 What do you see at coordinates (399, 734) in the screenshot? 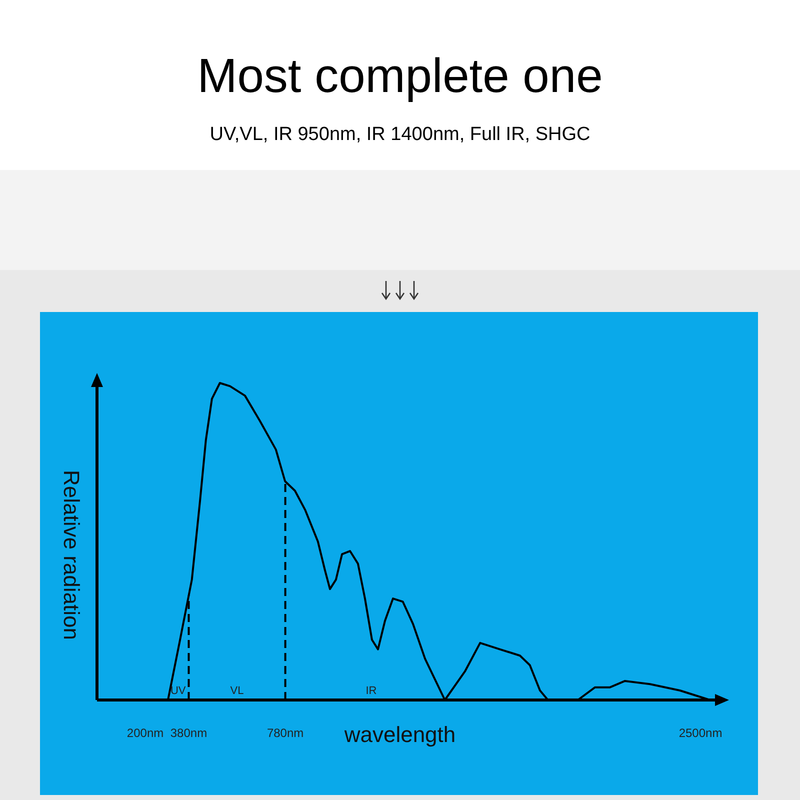
I see `x-axis-title: wavelength` at bounding box center [399, 734].